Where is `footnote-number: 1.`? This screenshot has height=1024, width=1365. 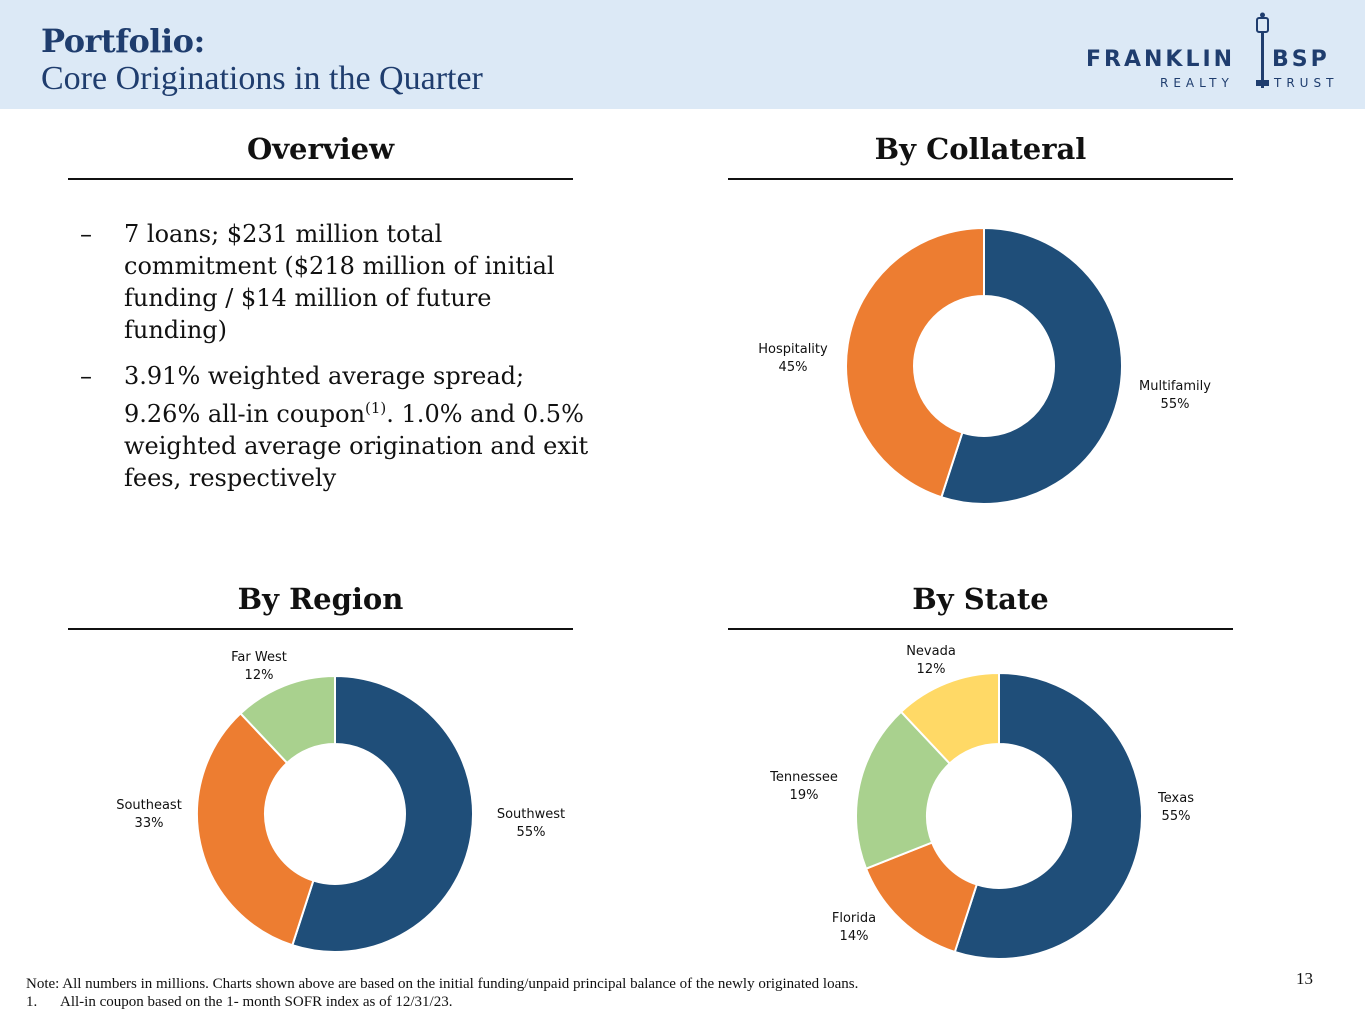
footnote-number: 1. is located at coordinates (32, 1002).